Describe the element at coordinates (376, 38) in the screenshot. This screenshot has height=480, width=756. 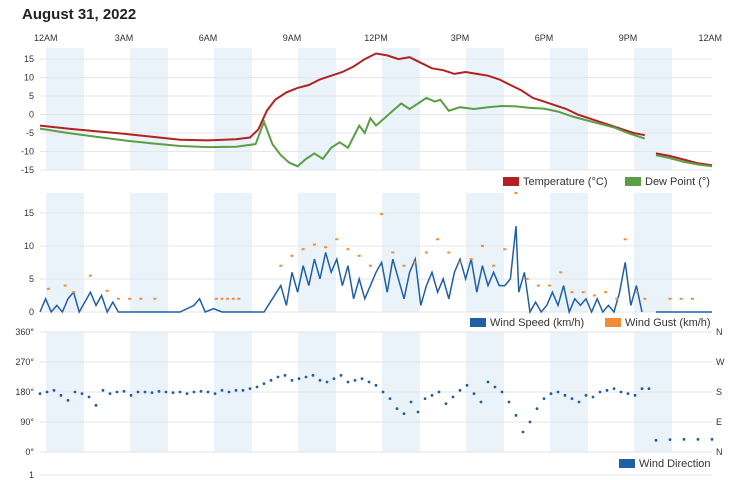
I see `time-axis-label: 12PM` at that location.